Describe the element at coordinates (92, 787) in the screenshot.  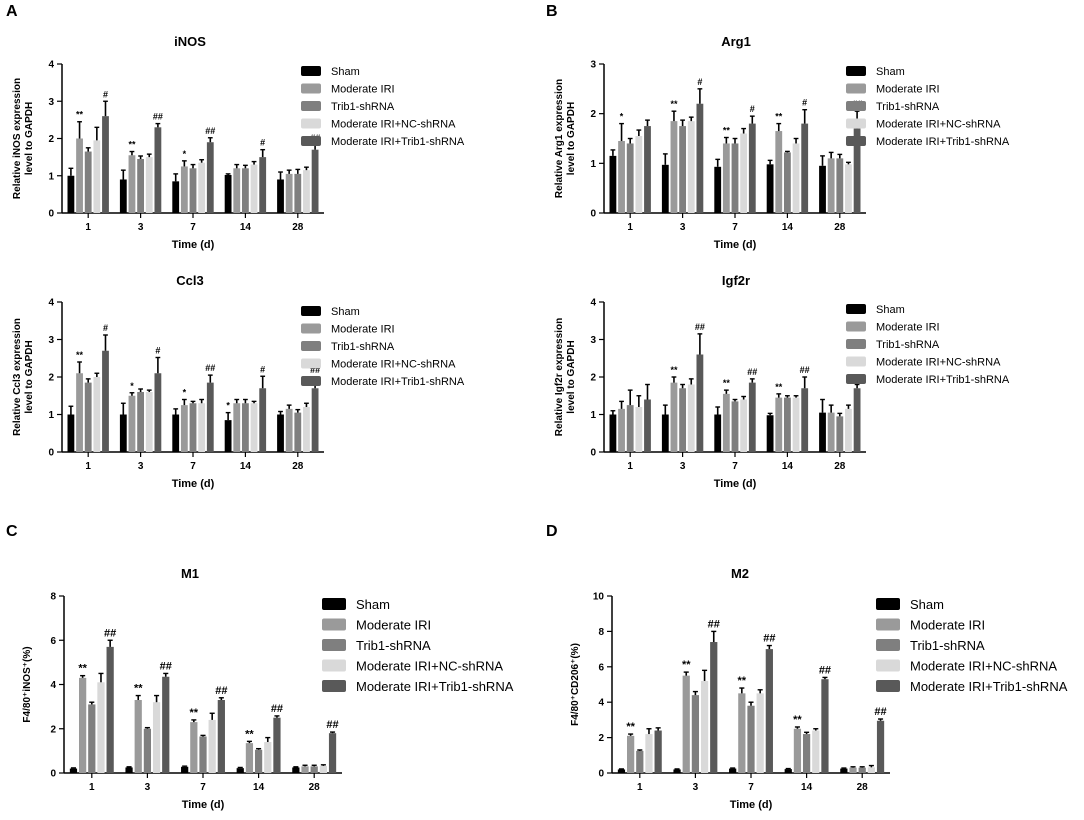
I see `x-tick-label: 1` at that location.